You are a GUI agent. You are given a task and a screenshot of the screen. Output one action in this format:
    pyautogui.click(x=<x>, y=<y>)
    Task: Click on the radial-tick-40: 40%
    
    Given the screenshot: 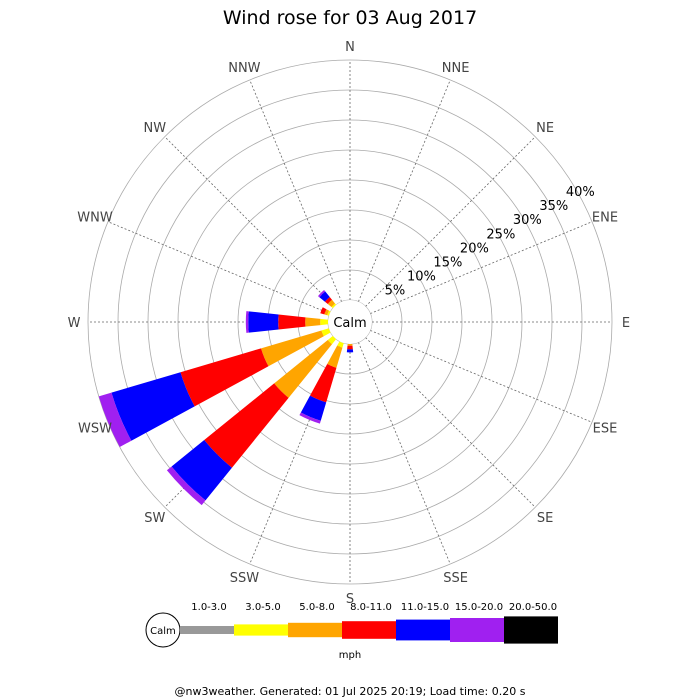 What is the action you would take?
    pyautogui.click(x=580, y=192)
    